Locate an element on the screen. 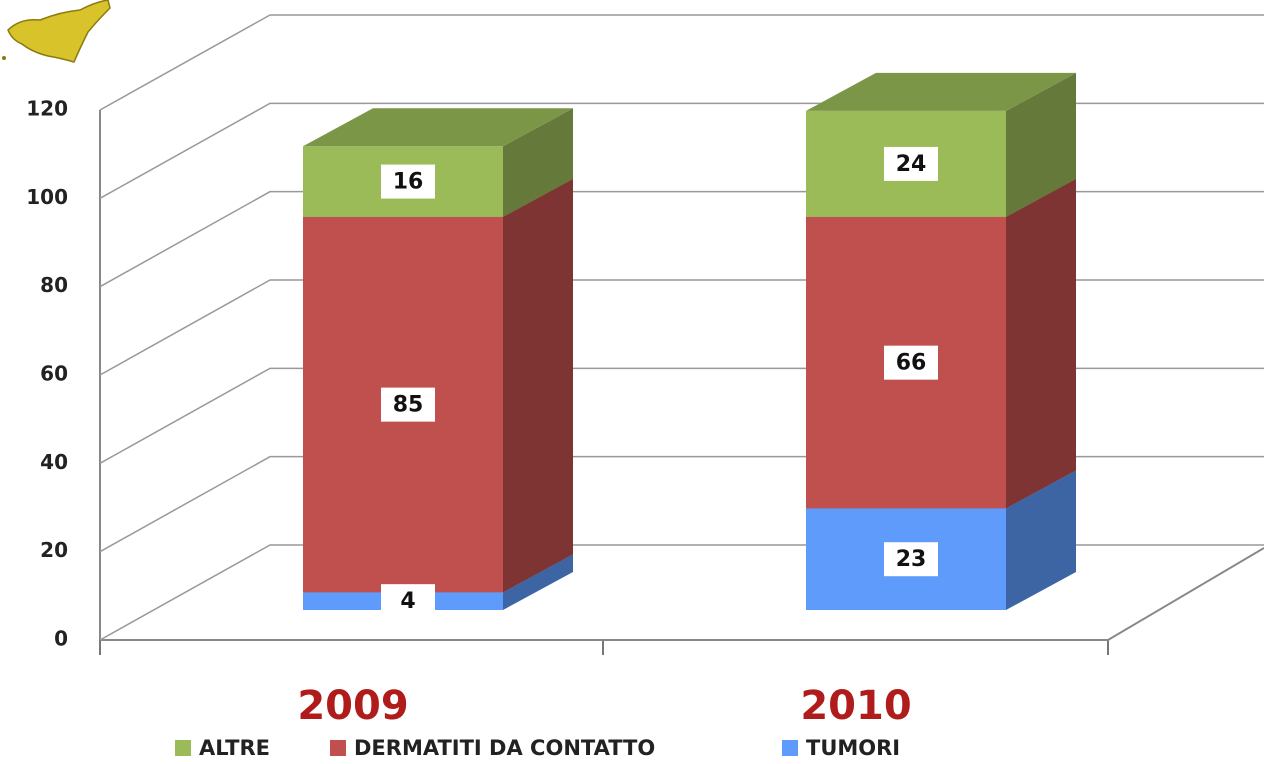 Image resolution: width=1264 pixels, height=764 pixels. y-tick-label: 100 is located at coordinates (47, 197).